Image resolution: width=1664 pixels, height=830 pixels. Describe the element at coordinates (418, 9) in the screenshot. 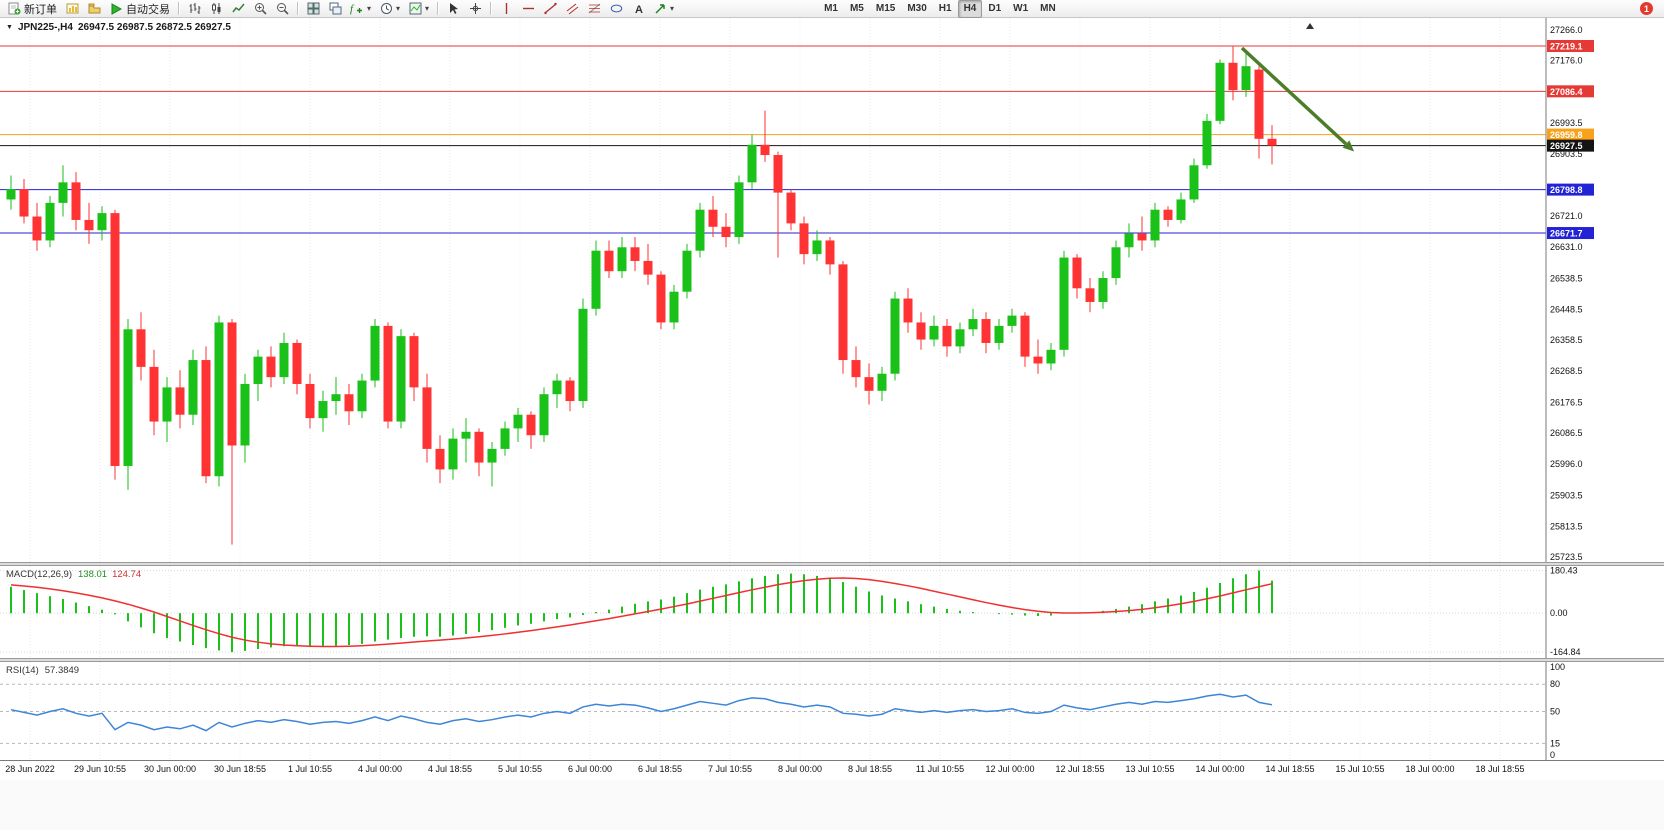

I see `templates-button: ▾` at that location.